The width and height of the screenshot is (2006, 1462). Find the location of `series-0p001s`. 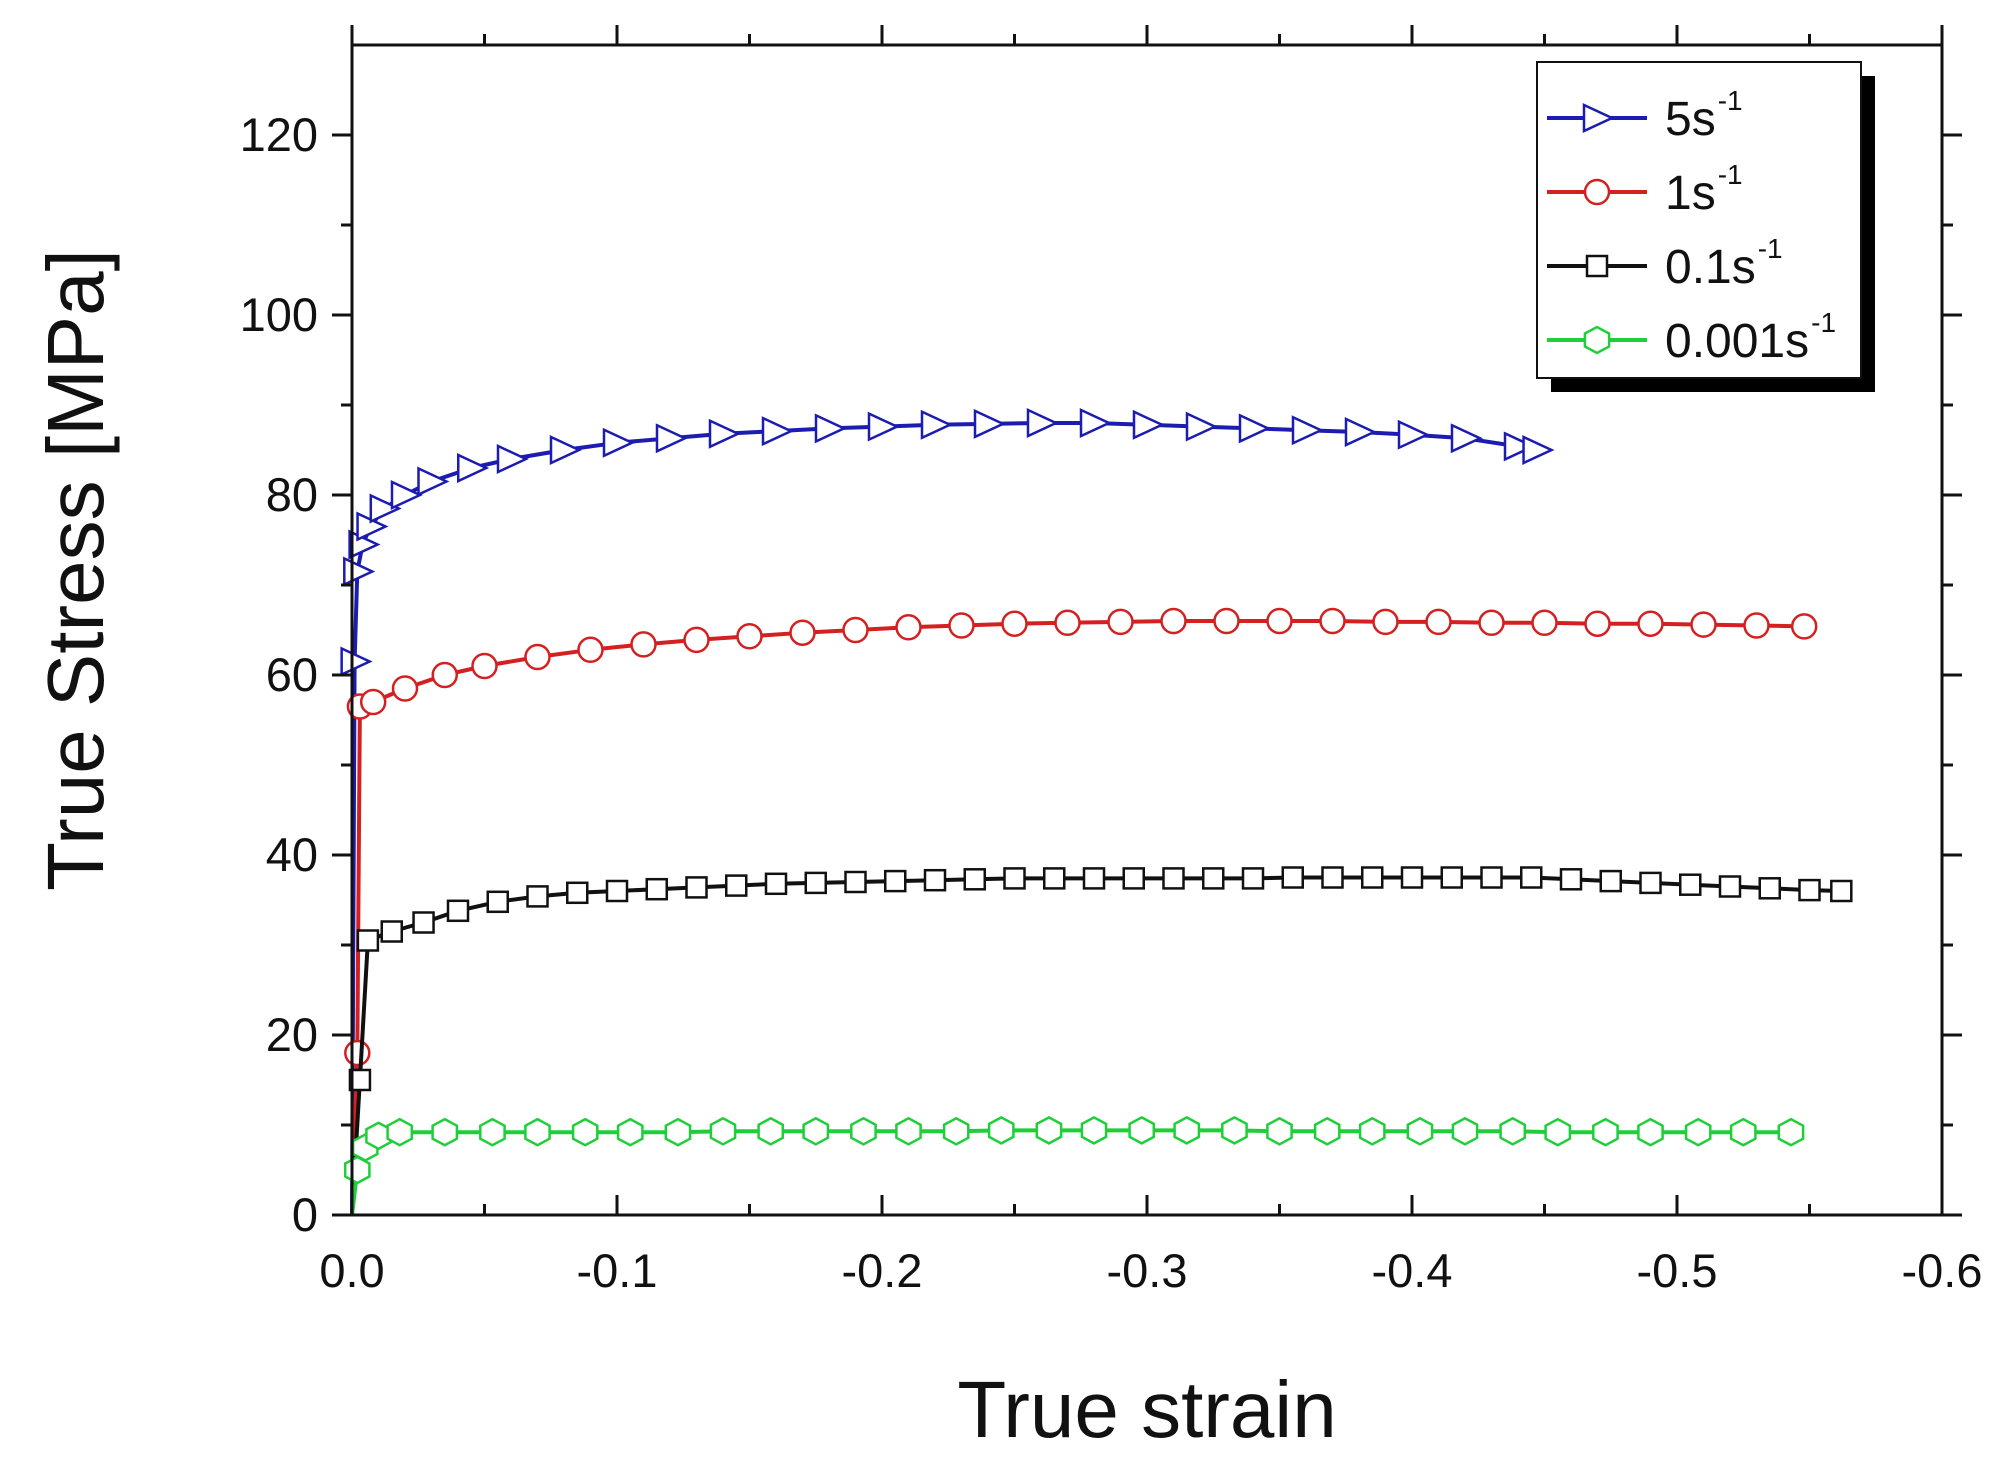

series-0p001s is located at coordinates (1074, 1165).